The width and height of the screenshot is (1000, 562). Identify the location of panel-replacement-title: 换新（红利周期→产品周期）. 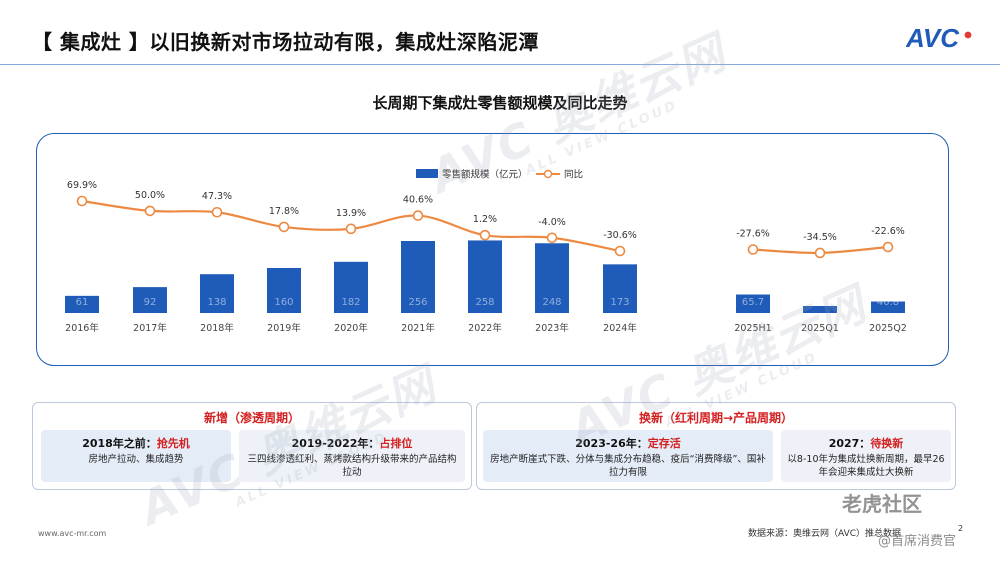
(716, 418).